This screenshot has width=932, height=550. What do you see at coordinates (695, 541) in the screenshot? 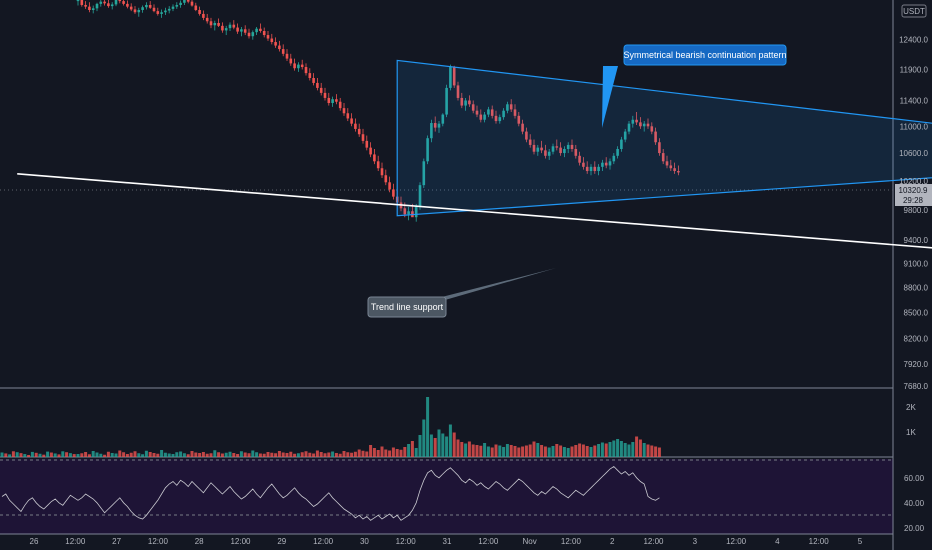
I see `time-tick: 3` at bounding box center [695, 541].